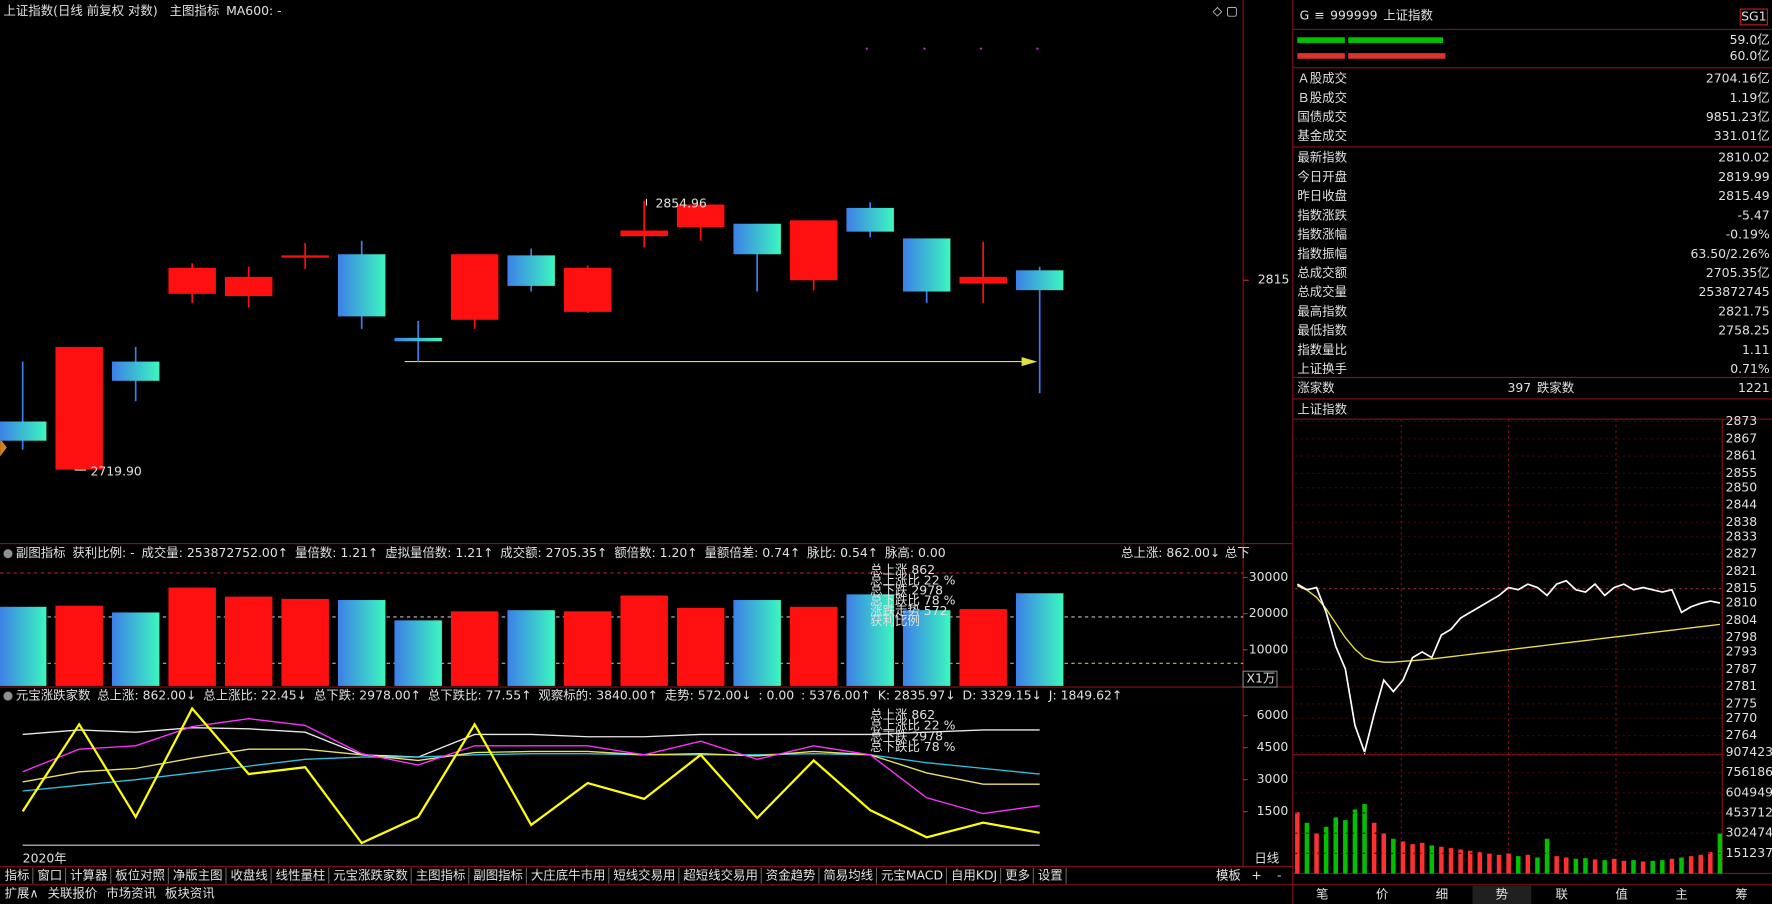  I want to click on low-label: 2719.90, so click(115, 470).